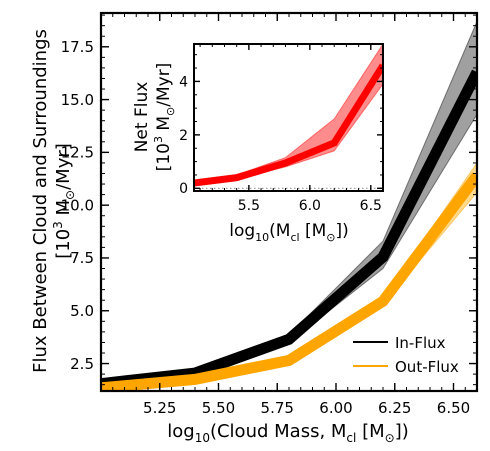 This screenshot has height=451, width=490. I want to click on y-tick-label: 2, so click(183, 136).